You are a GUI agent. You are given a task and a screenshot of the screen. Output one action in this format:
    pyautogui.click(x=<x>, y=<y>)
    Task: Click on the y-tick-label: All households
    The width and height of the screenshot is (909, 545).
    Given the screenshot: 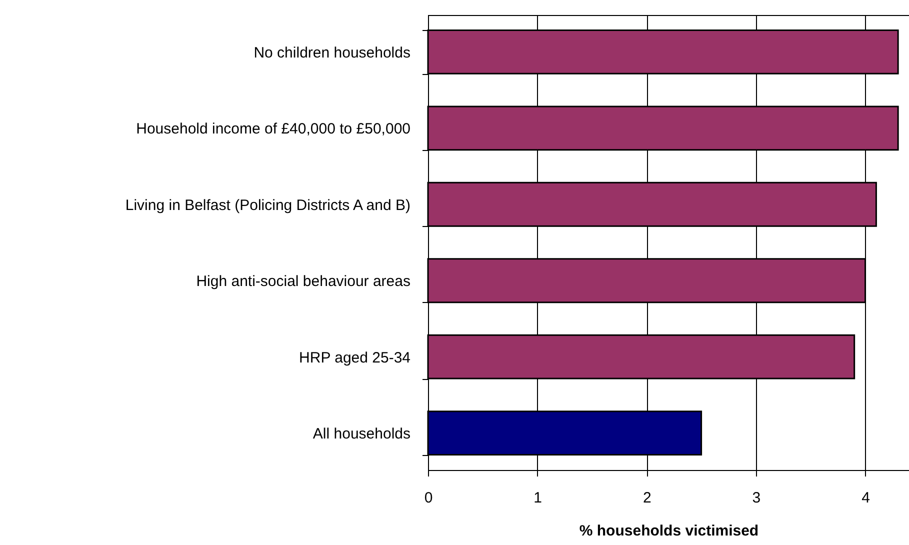 What is the action you would take?
    pyautogui.click(x=361, y=434)
    